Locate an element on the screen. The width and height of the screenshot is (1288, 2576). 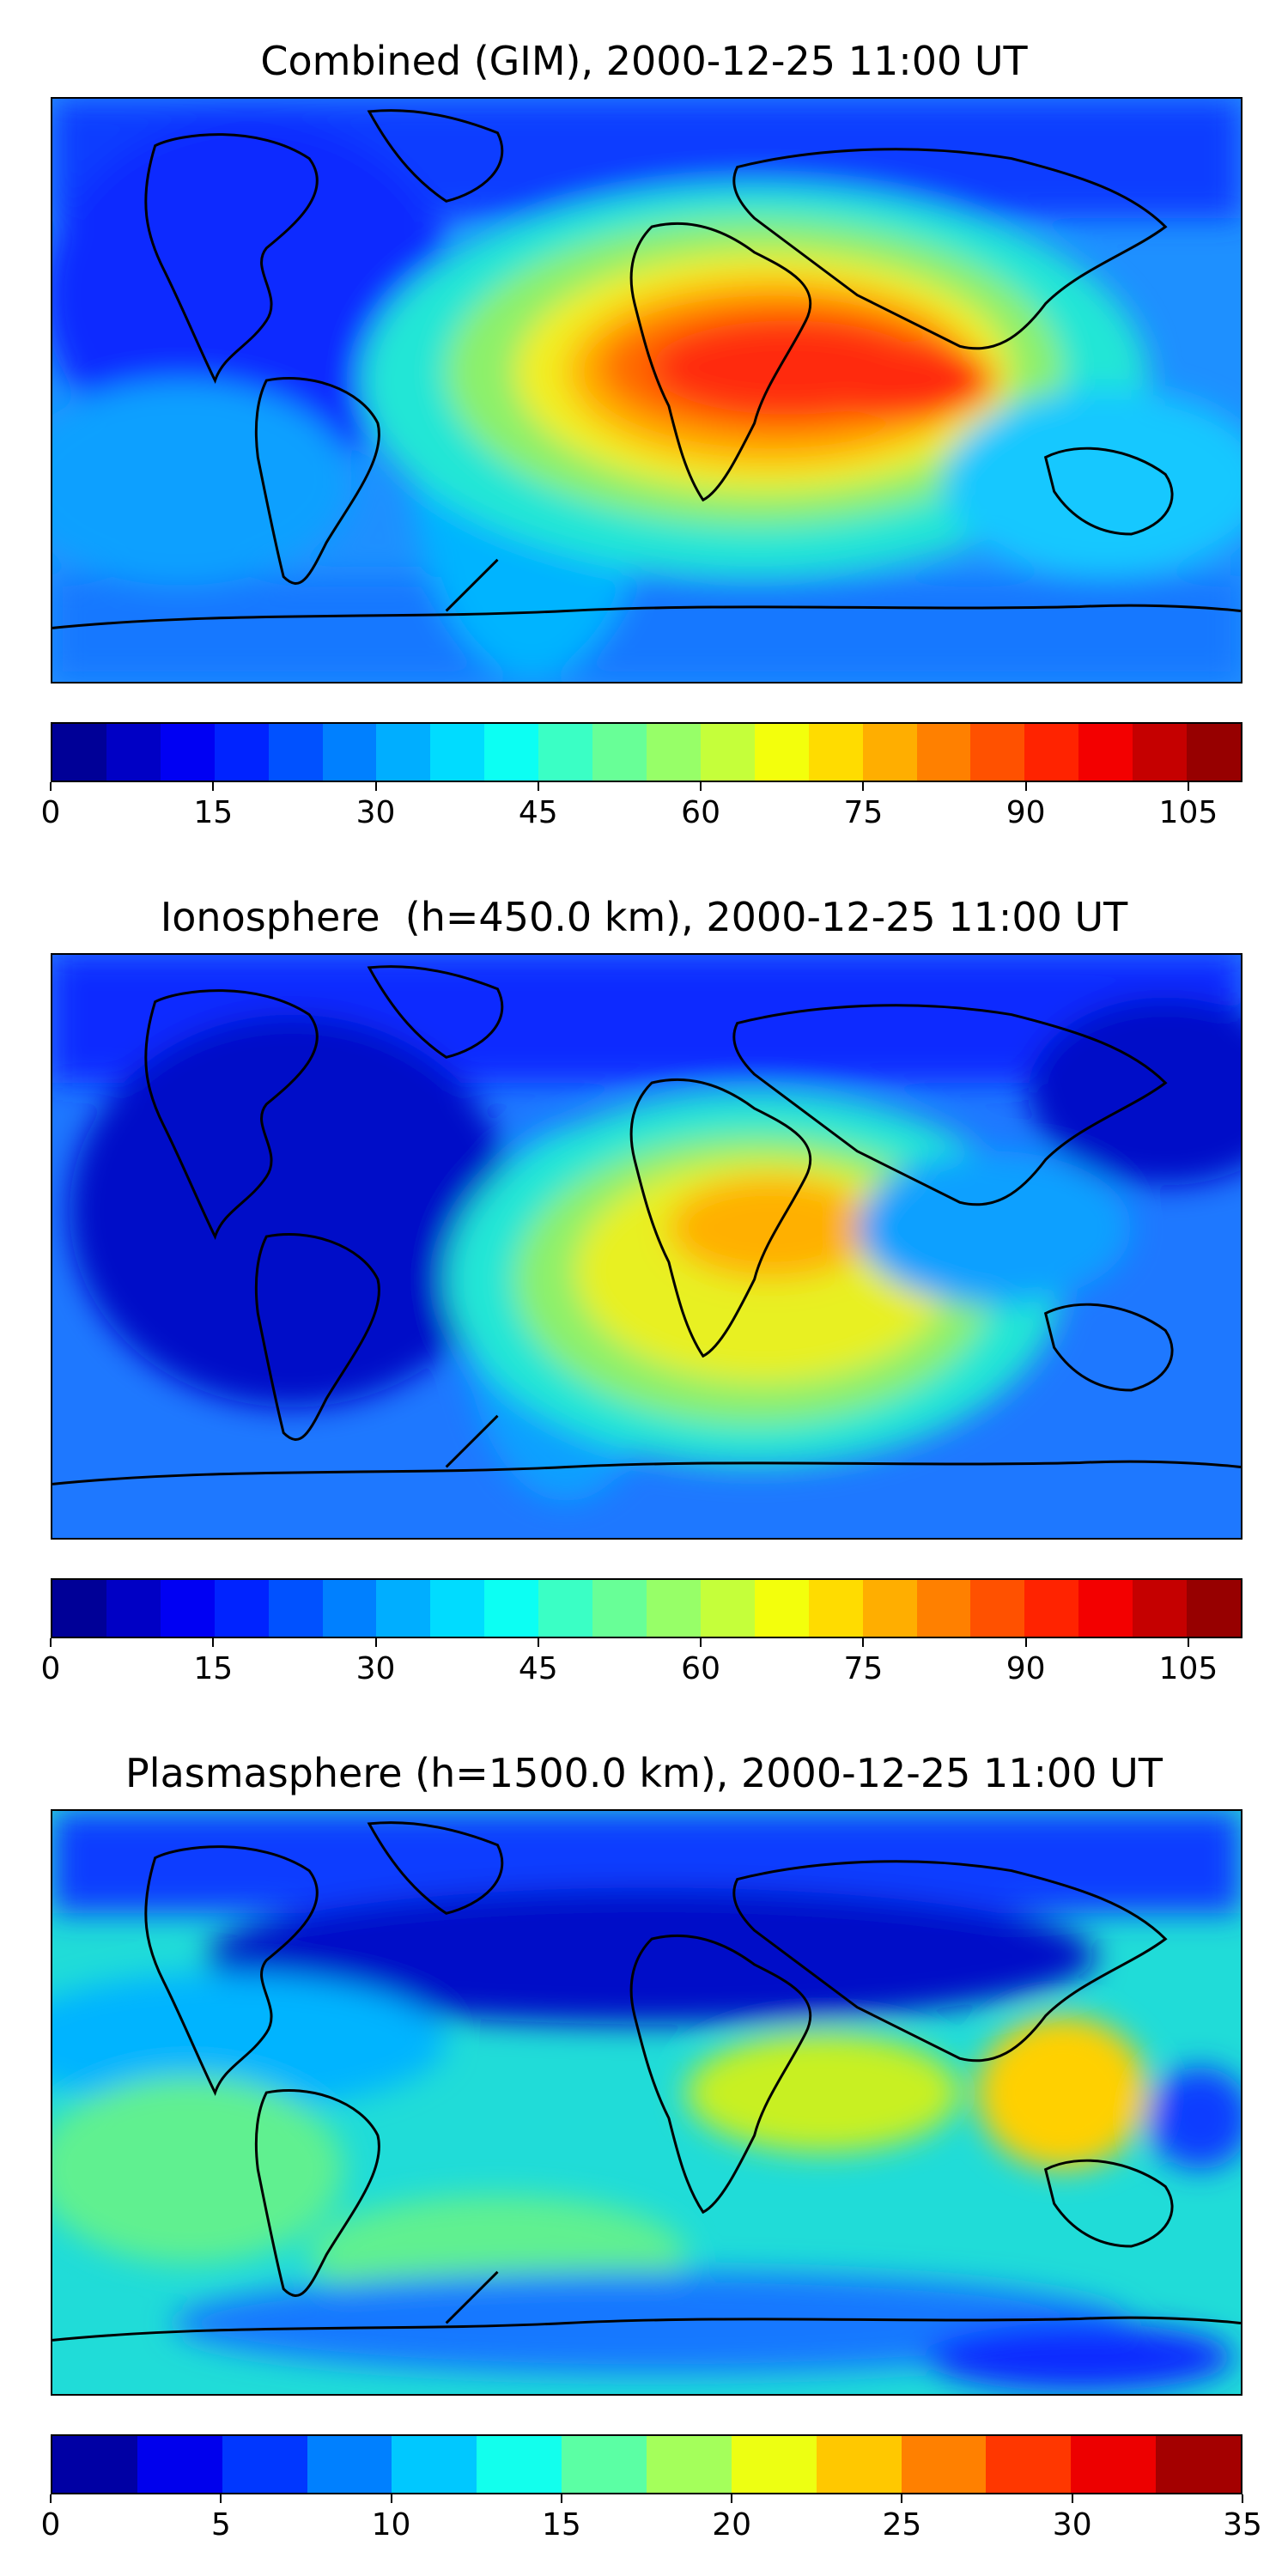
colorbar-ticks-plasmasphere: 0 5 10 15 20 25 30 35 is located at coordinates (651, 2520).